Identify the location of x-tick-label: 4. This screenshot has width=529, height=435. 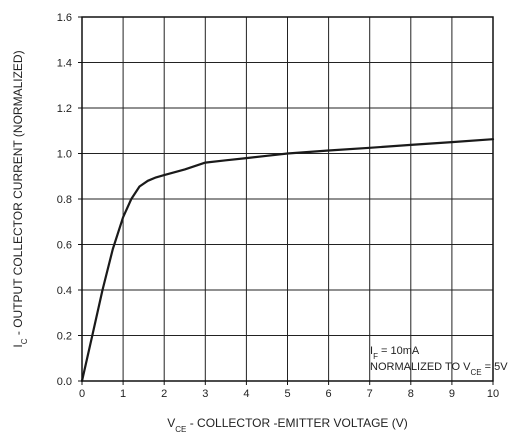
(246, 394).